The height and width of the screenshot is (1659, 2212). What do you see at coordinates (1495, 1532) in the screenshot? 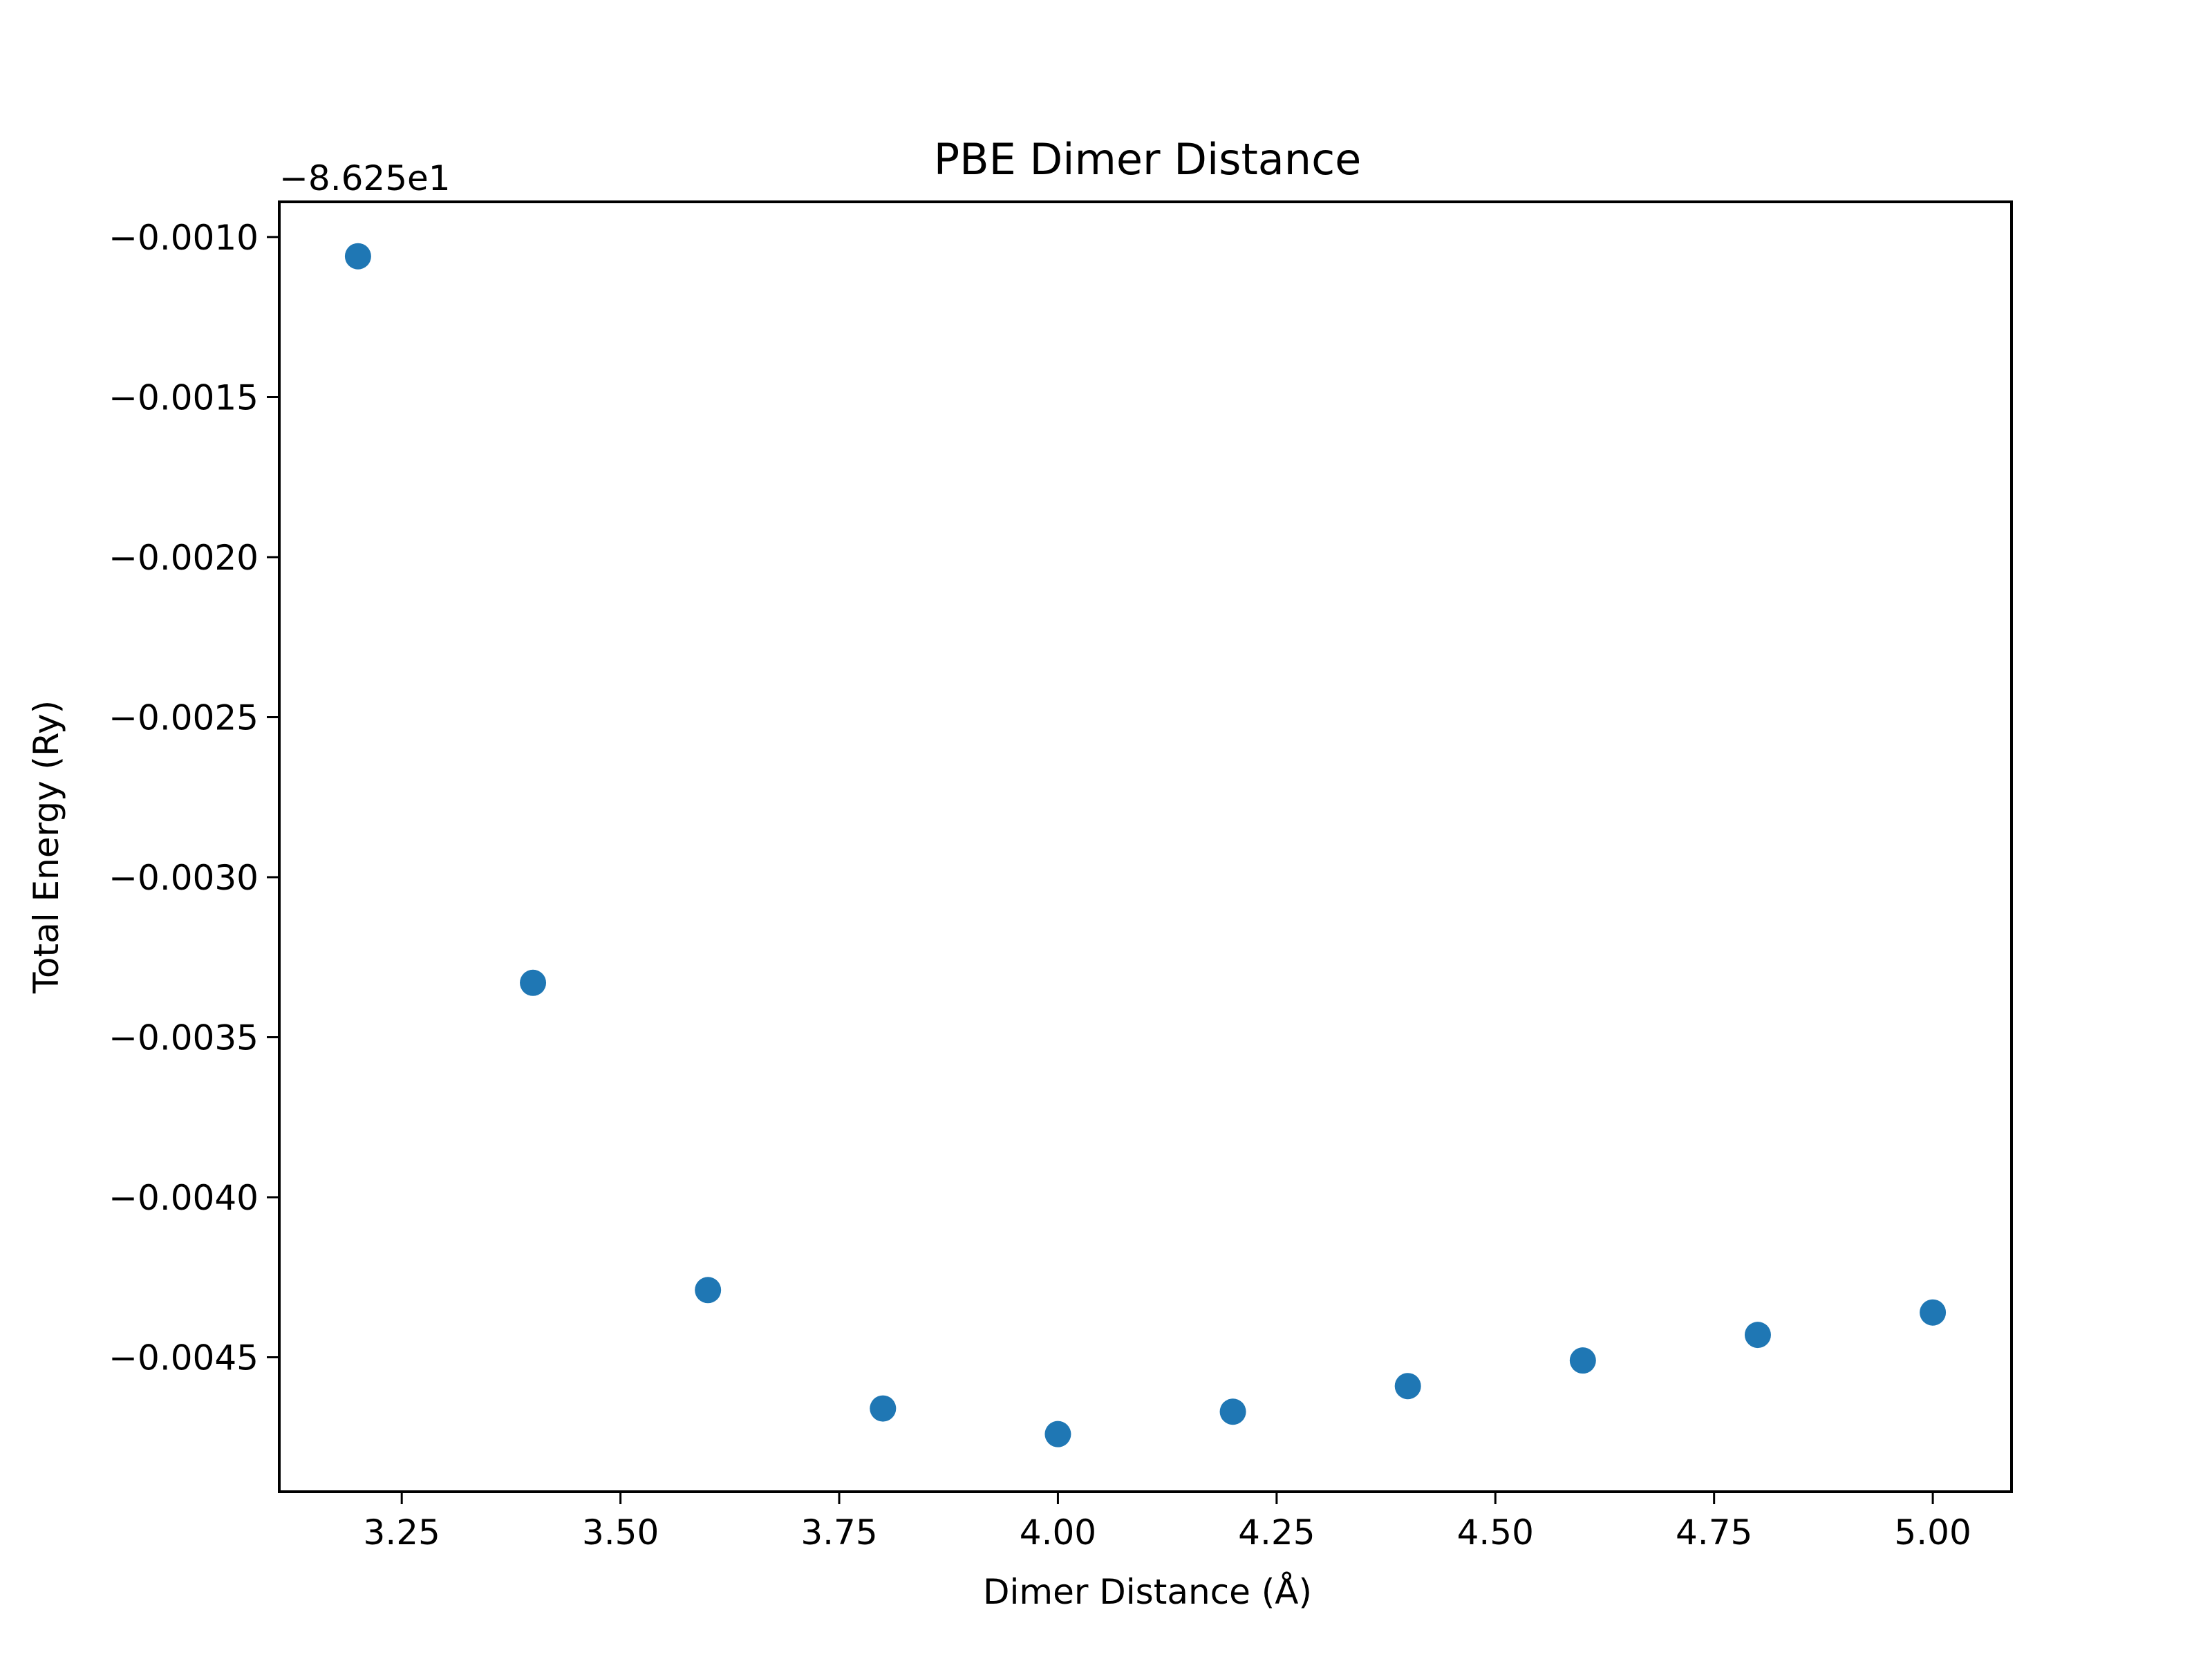
I see `x-tick-label: 4.50` at bounding box center [1495, 1532].